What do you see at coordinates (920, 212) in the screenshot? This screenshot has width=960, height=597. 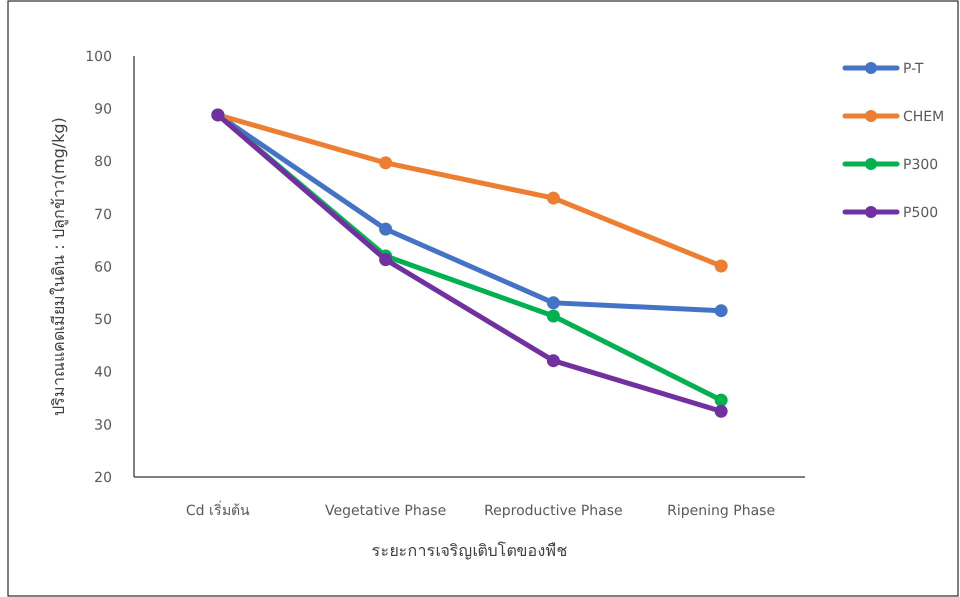 I see `legend-label: P500` at bounding box center [920, 212].